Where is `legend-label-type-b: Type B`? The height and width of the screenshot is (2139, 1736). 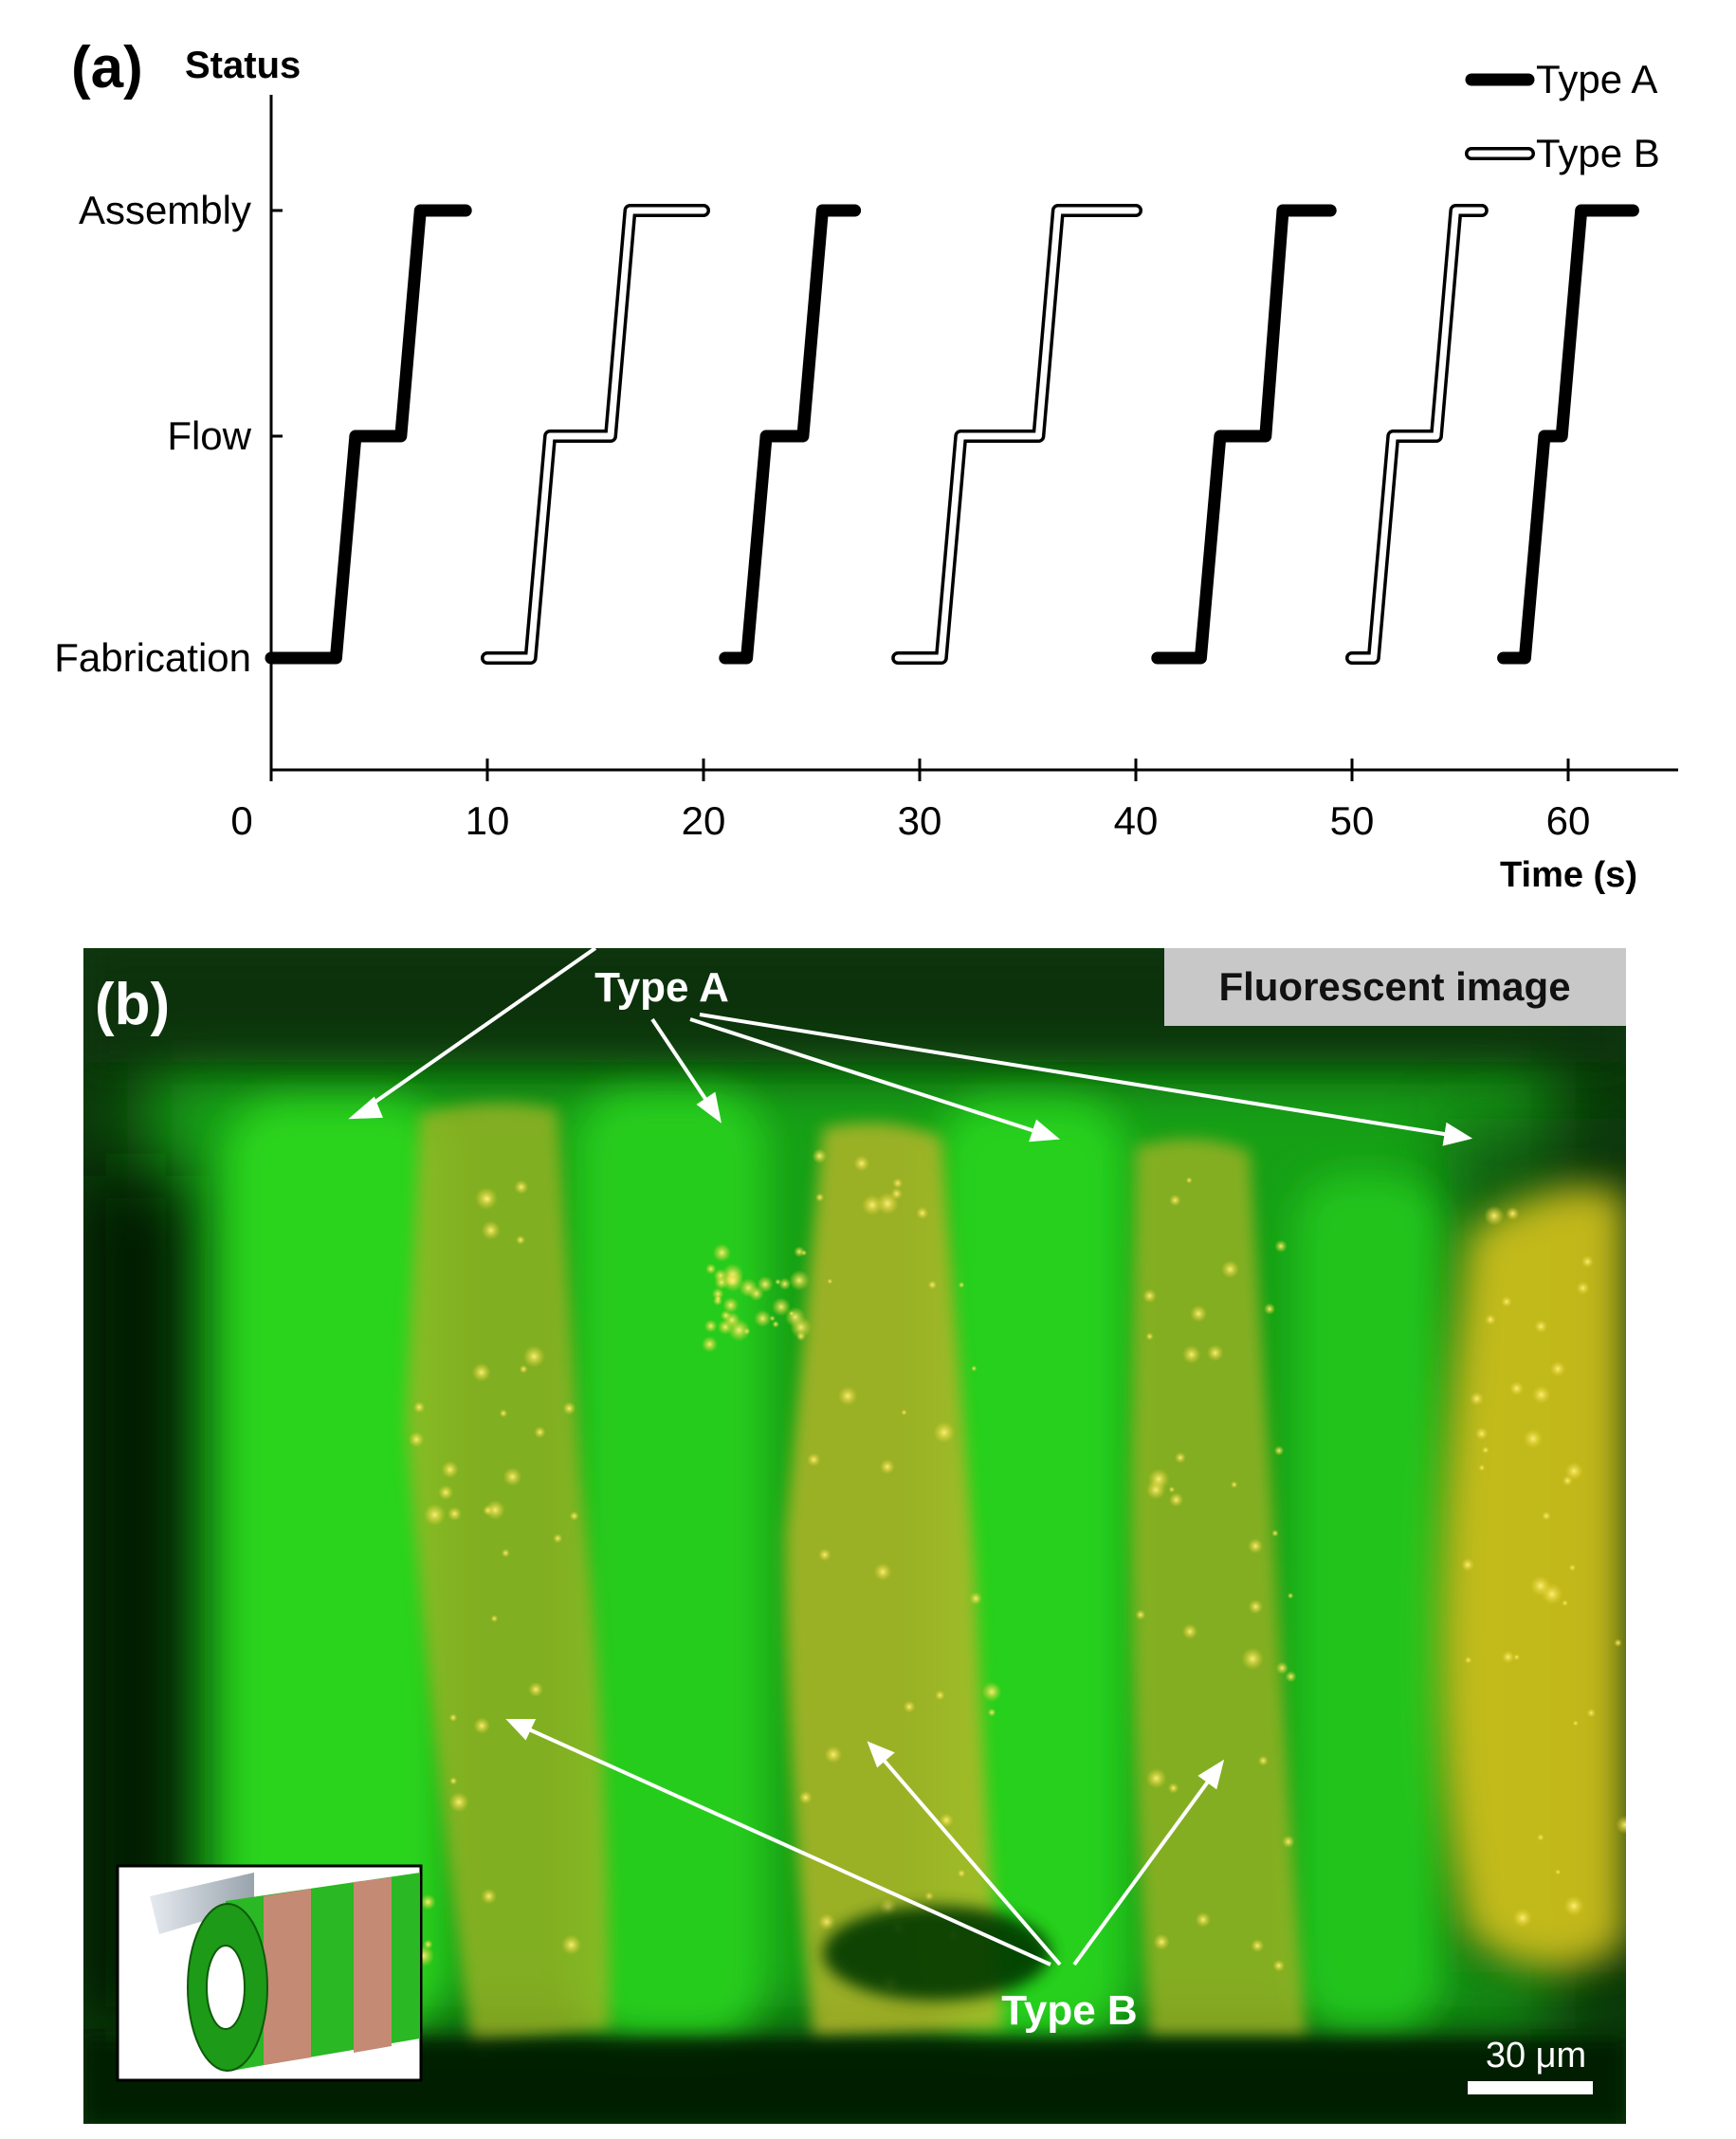 legend-label-type-b: Type B is located at coordinates (1598, 153).